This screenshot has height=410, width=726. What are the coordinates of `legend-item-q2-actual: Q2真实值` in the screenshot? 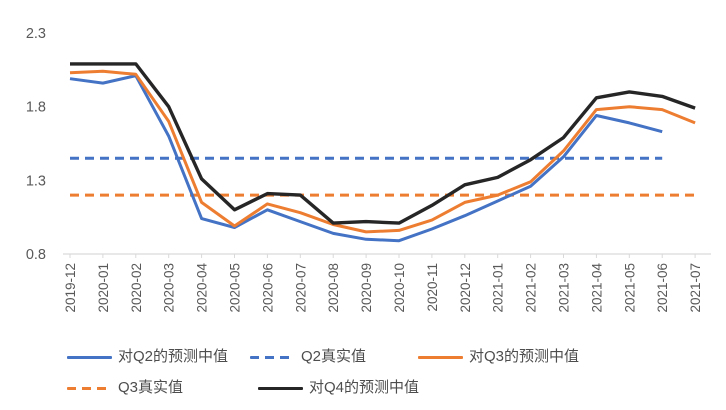 It's located at (308, 357).